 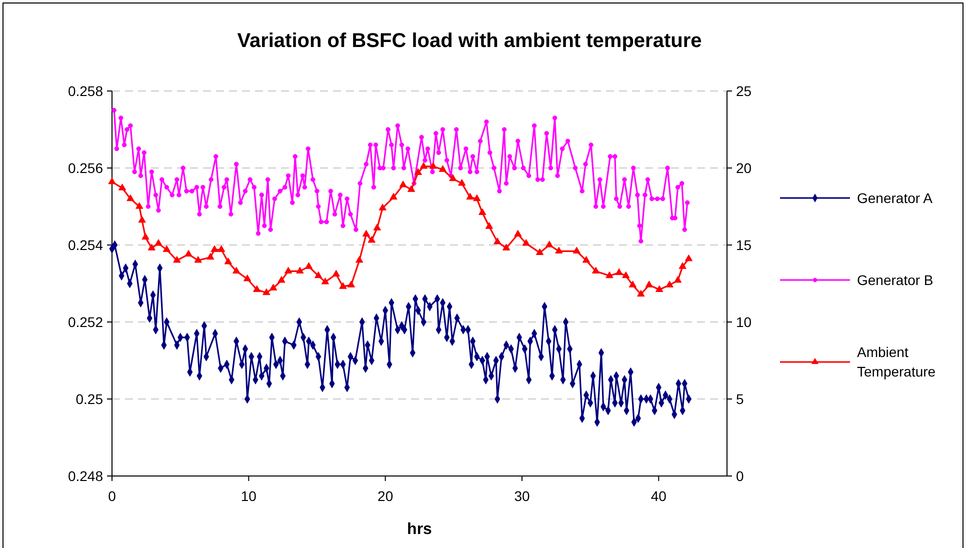 I want to click on y2-tick-label: 15, so click(x=744, y=244).